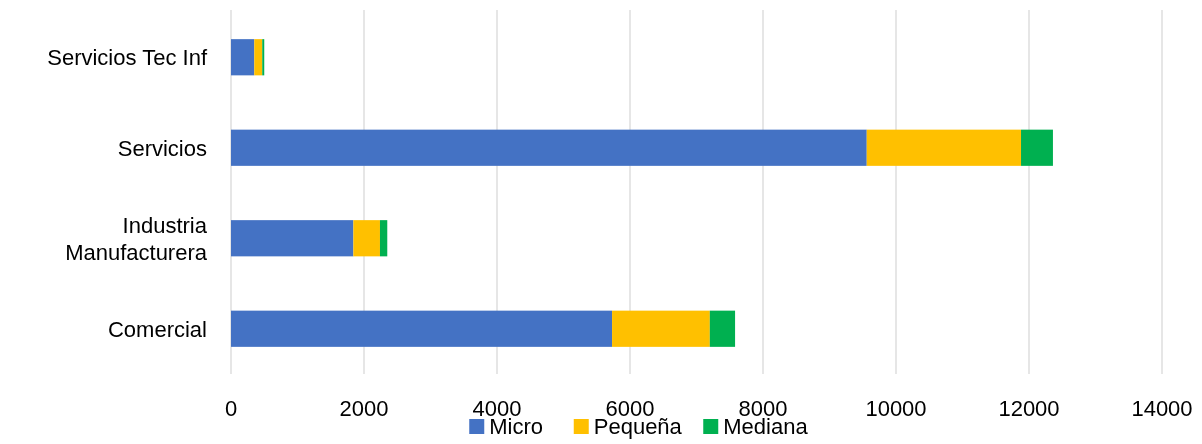 This screenshot has height=444, width=1202. What do you see at coordinates (162, 148) in the screenshot?
I see `y-tick-label: Servicios` at bounding box center [162, 148].